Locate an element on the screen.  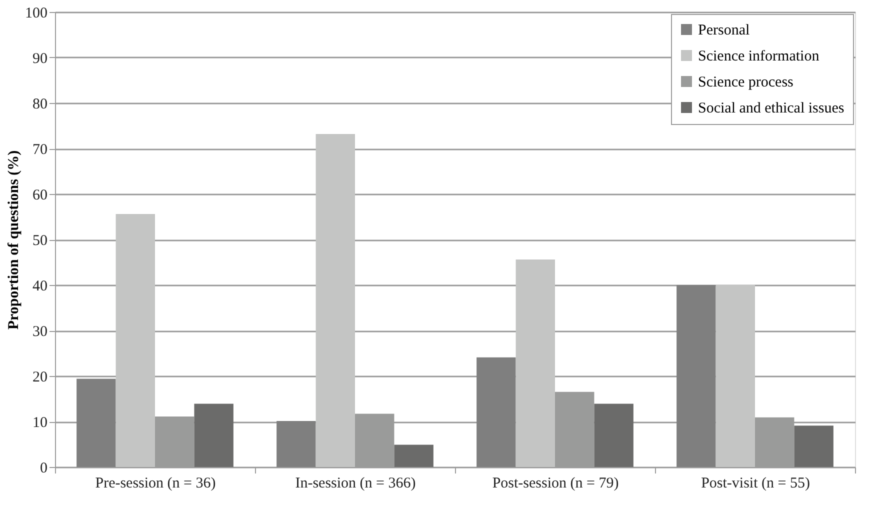
y-tick-label: 80 is located at coordinates (40, 104).